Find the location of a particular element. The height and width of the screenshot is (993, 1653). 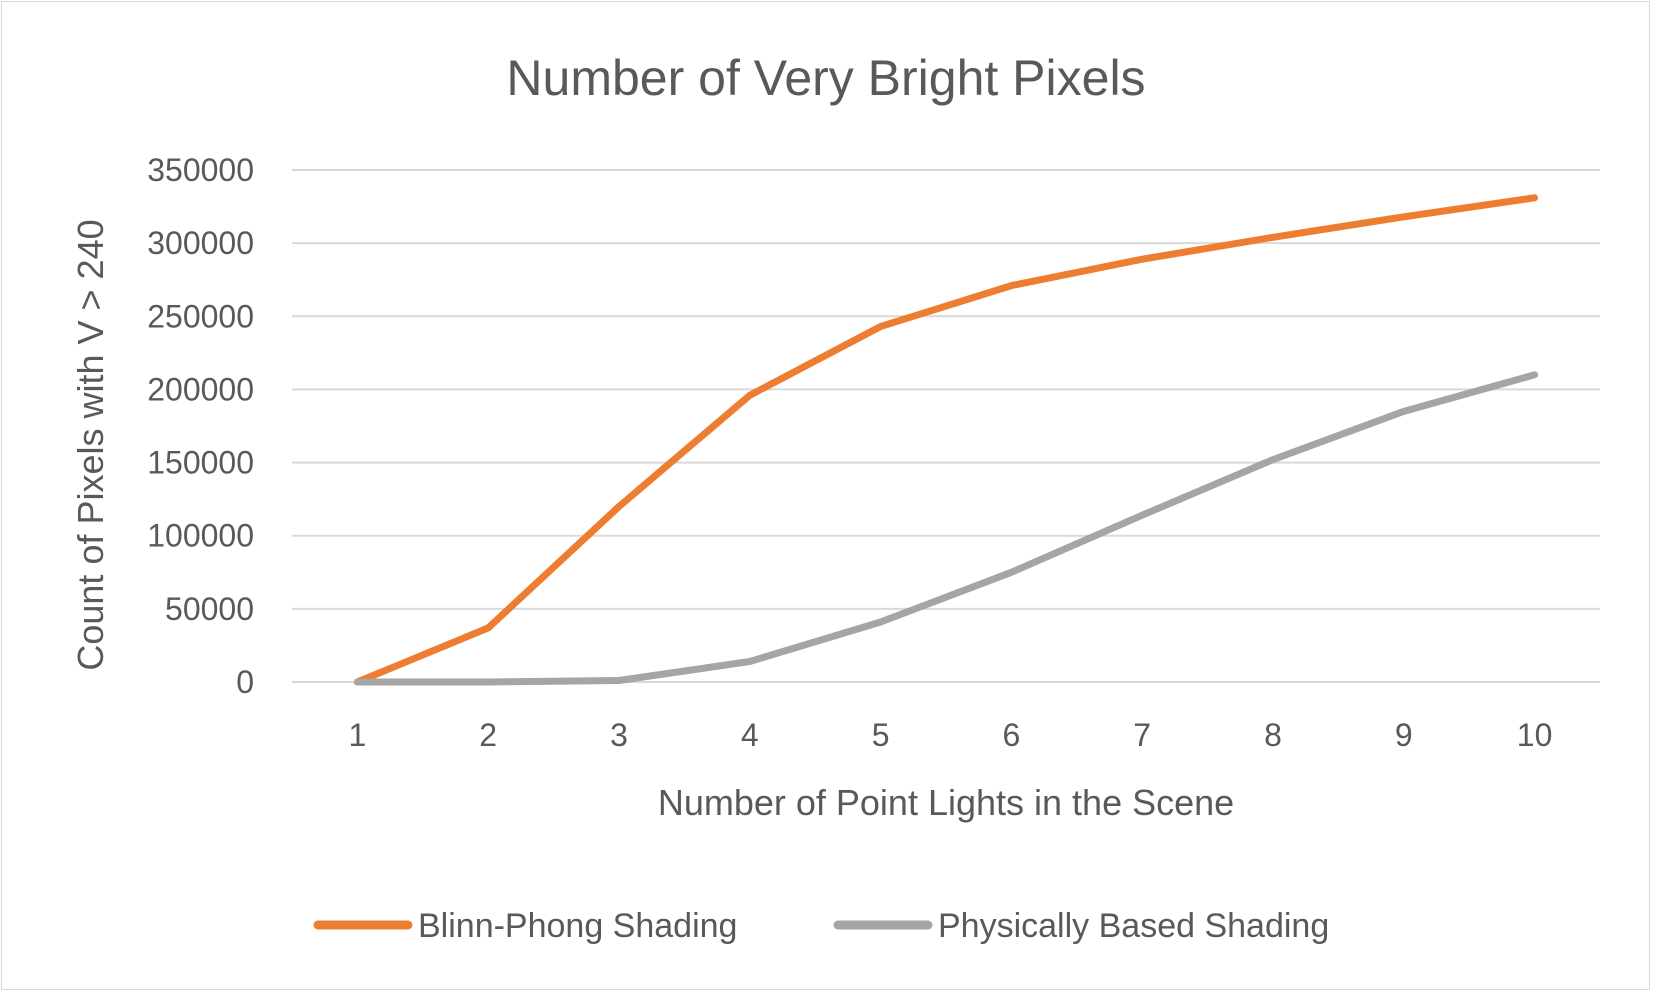

y-tick-label: 50000 is located at coordinates (209, 609).